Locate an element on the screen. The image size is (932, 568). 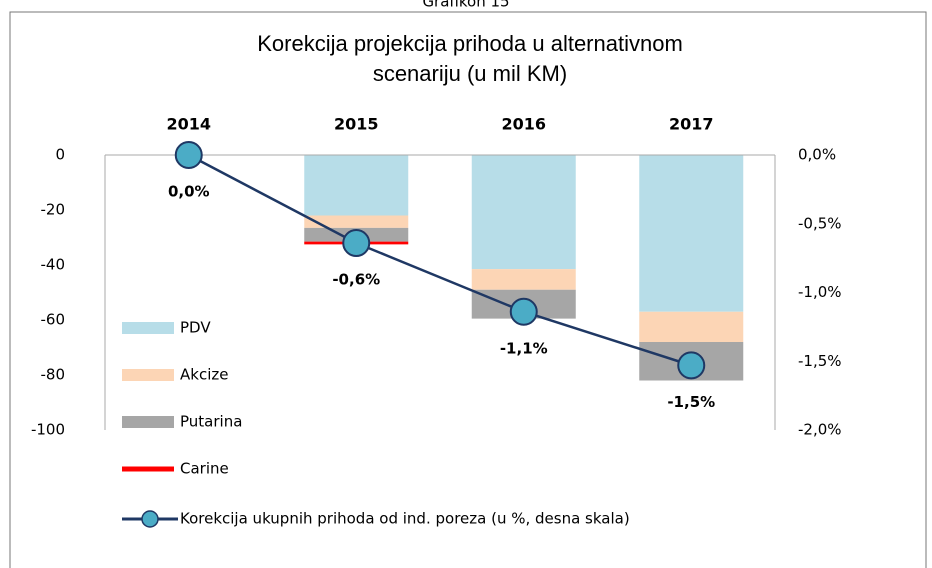
y2-tick-label: -1,5% is located at coordinates (820, 361).